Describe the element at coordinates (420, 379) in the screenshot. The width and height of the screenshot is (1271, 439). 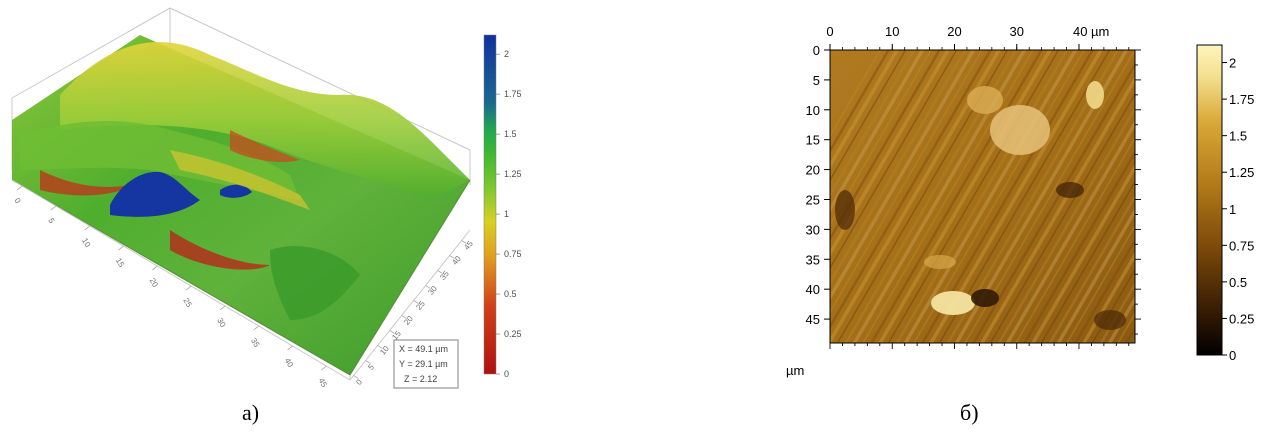
I see `readout-z: Z = 2.12` at that location.